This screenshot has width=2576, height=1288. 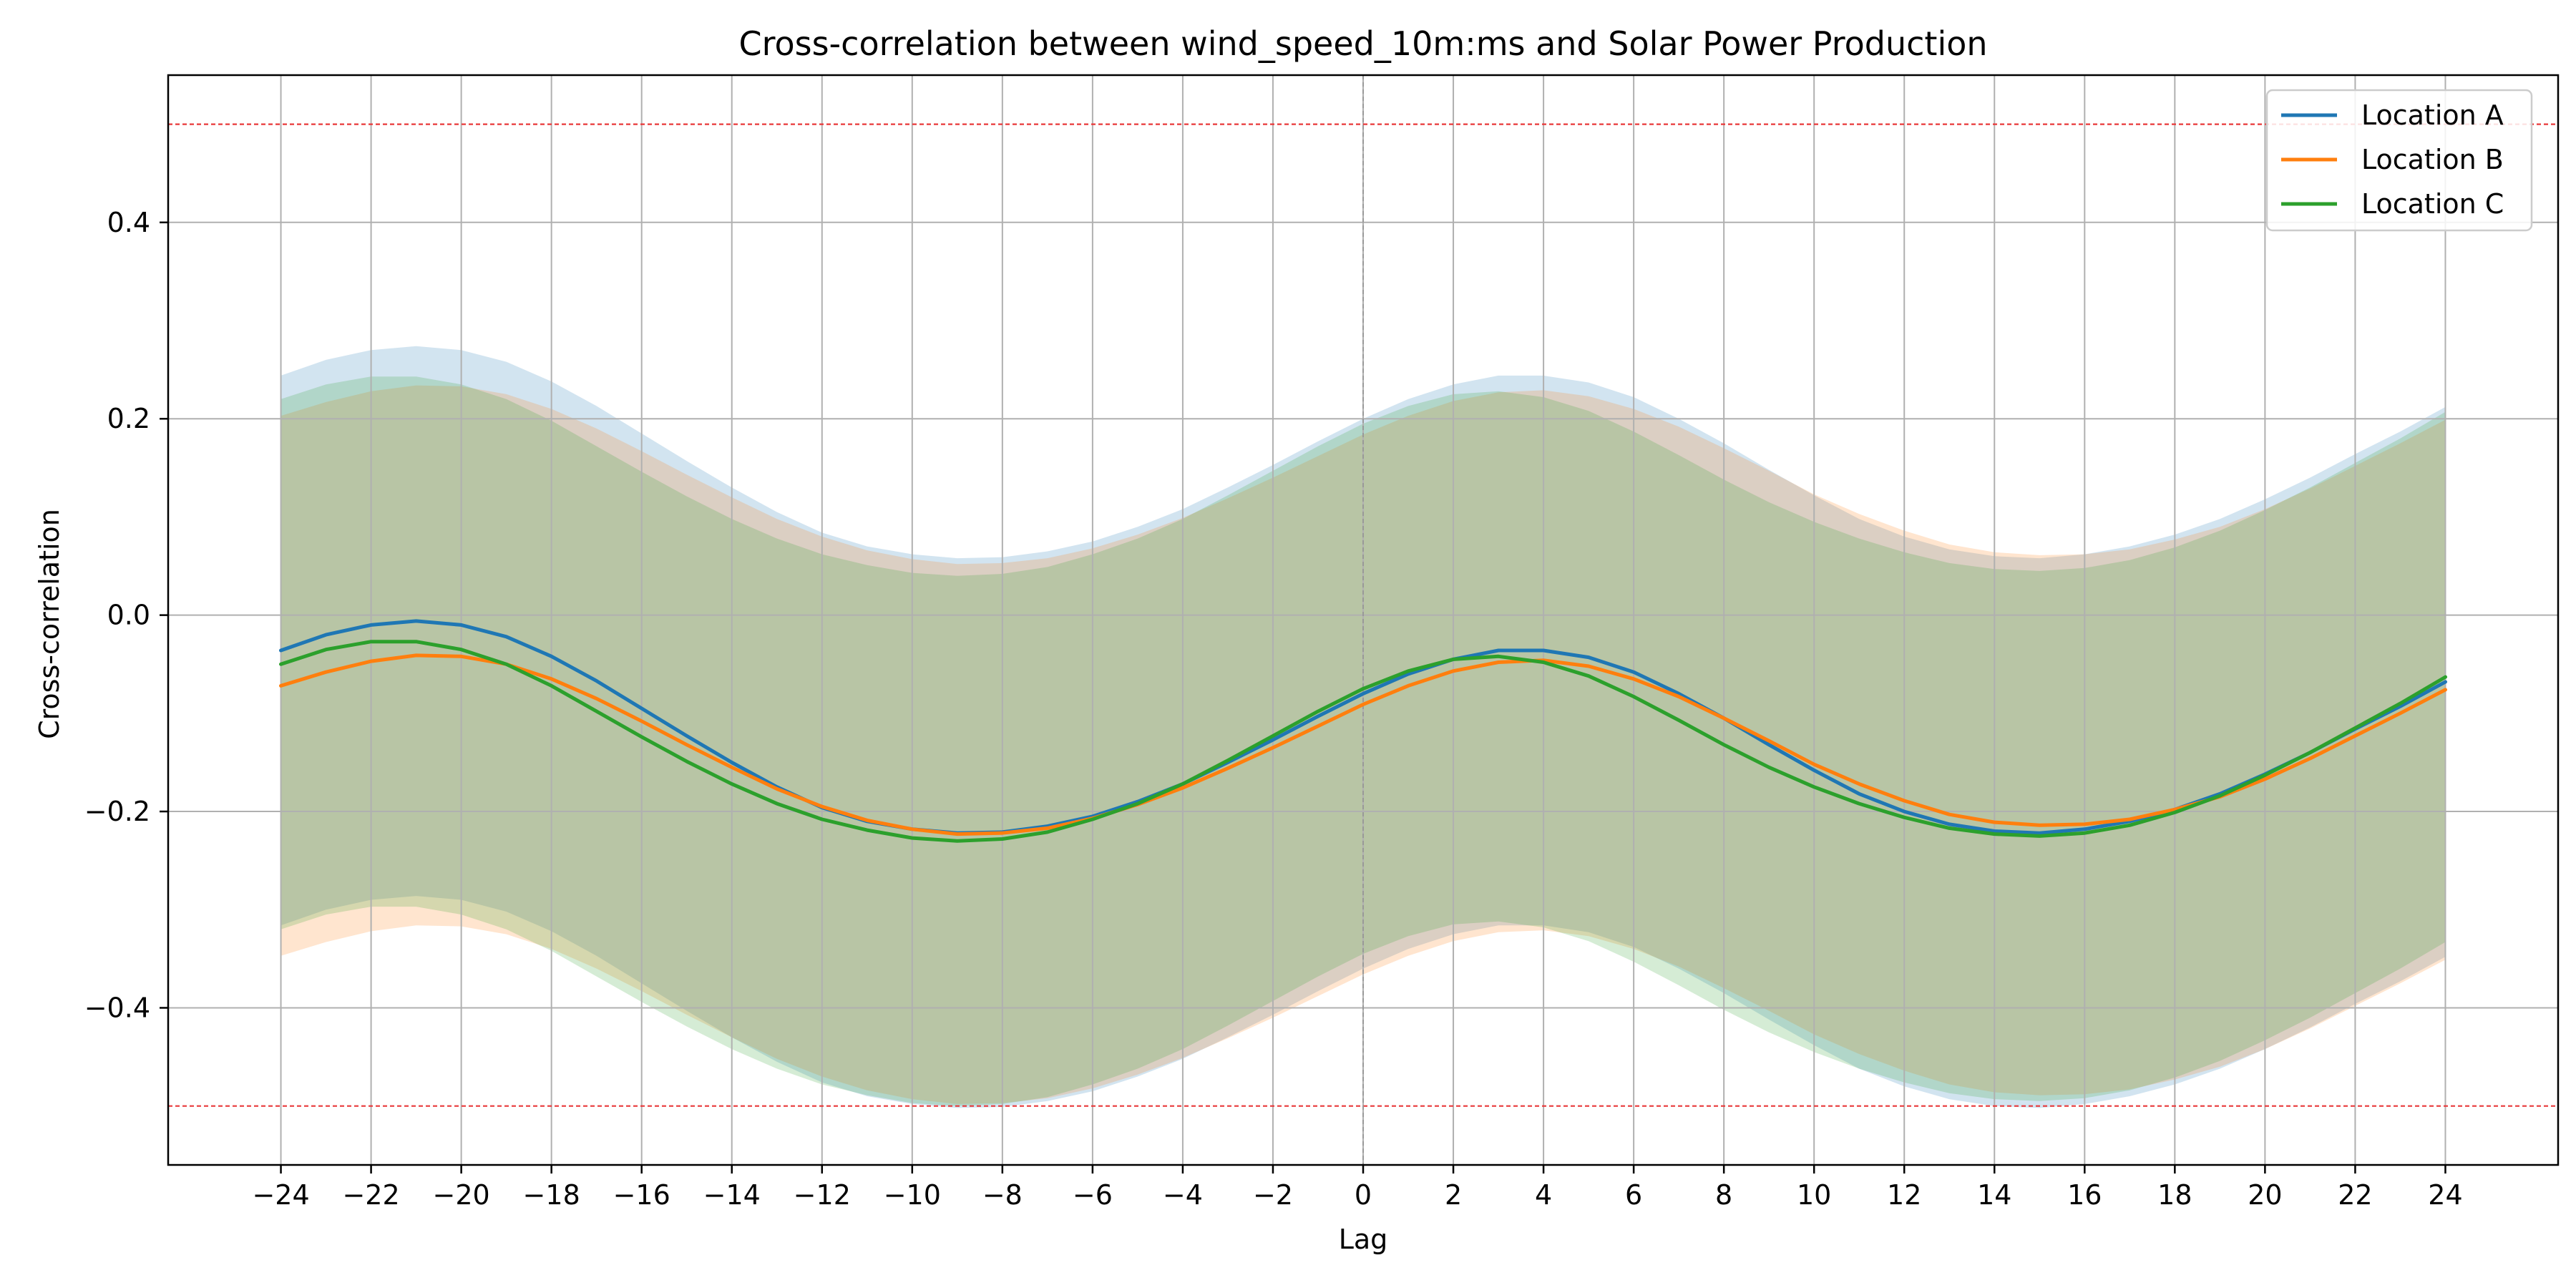 I want to click on x-tick-label: 8, so click(x=1724, y=1195).